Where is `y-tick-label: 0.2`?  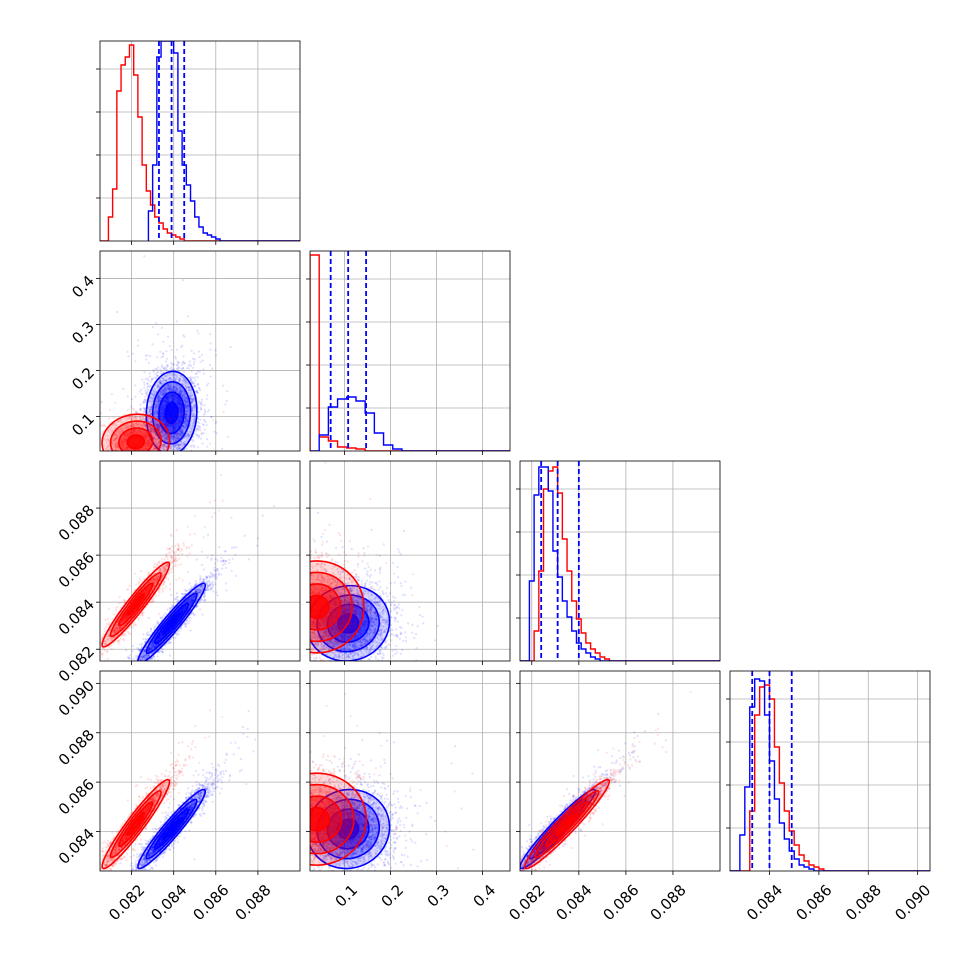 y-tick-label: 0.2 is located at coordinates (83, 379).